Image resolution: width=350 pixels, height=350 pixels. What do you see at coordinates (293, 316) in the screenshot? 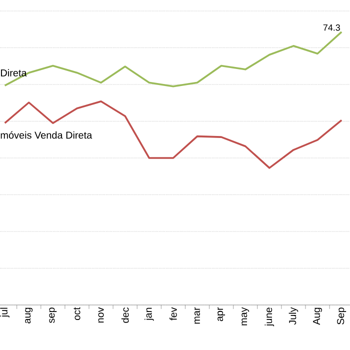
I see `x-tick-label: July` at bounding box center [293, 316].